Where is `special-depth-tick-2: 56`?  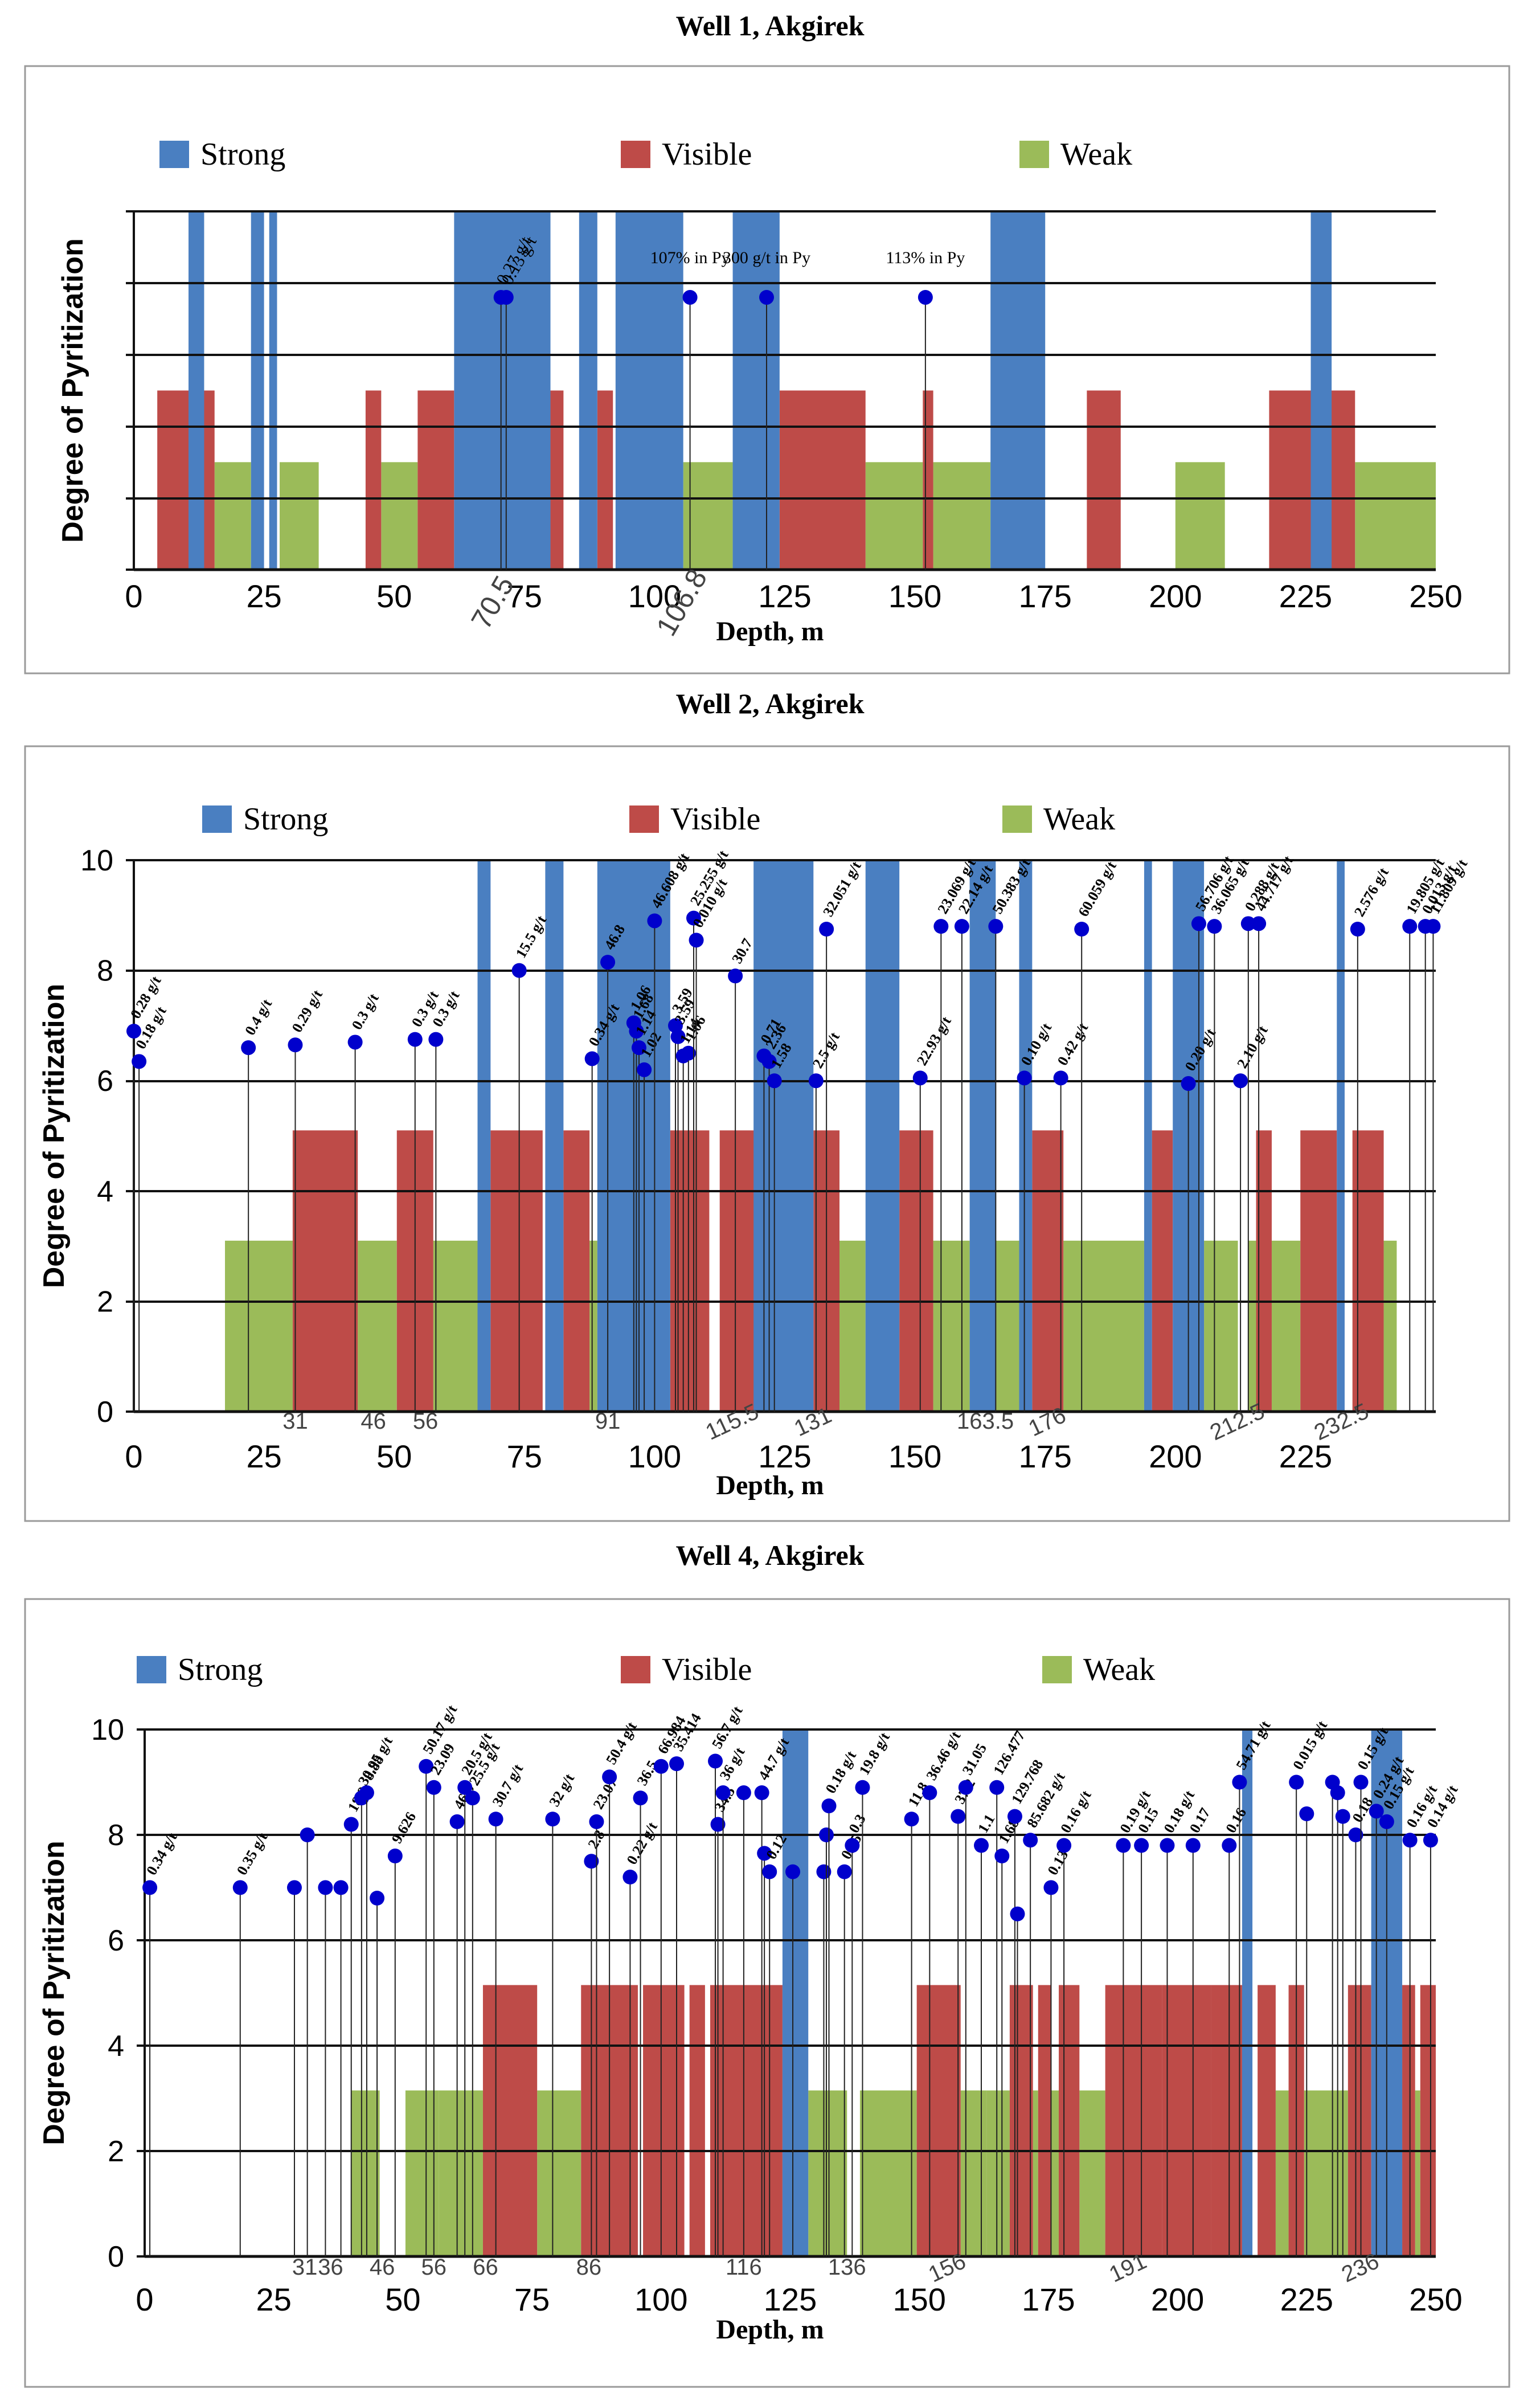 special-depth-tick-2: 56 is located at coordinates (426, 1421).